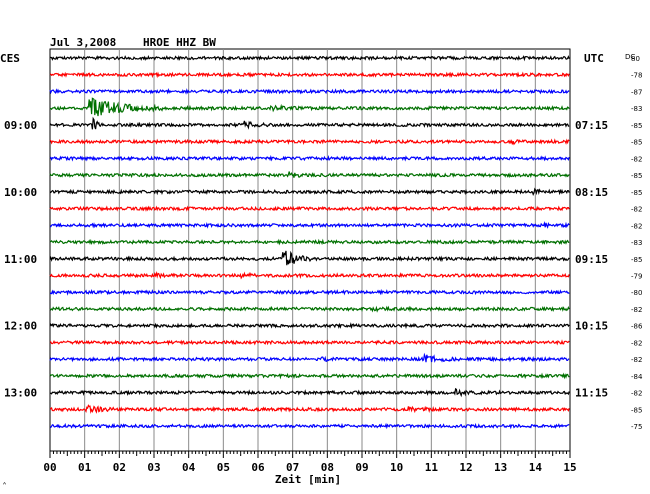 The image size is (650, 494). I want to click on corner-mark: ᴬ, so click(4, 485).